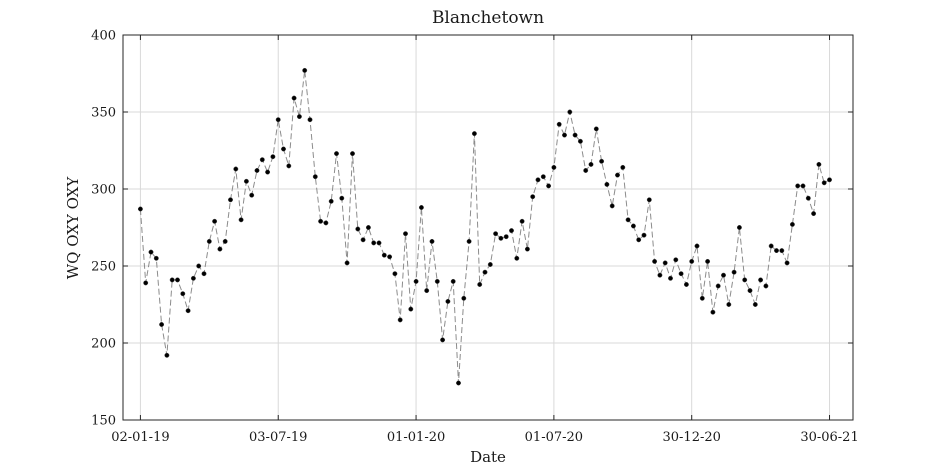 The image size is (945, 472). What do you see at coordinates (488, 457) in the screenshot?
I see `x-axis-label: Date` at bounding box center [488, 457].